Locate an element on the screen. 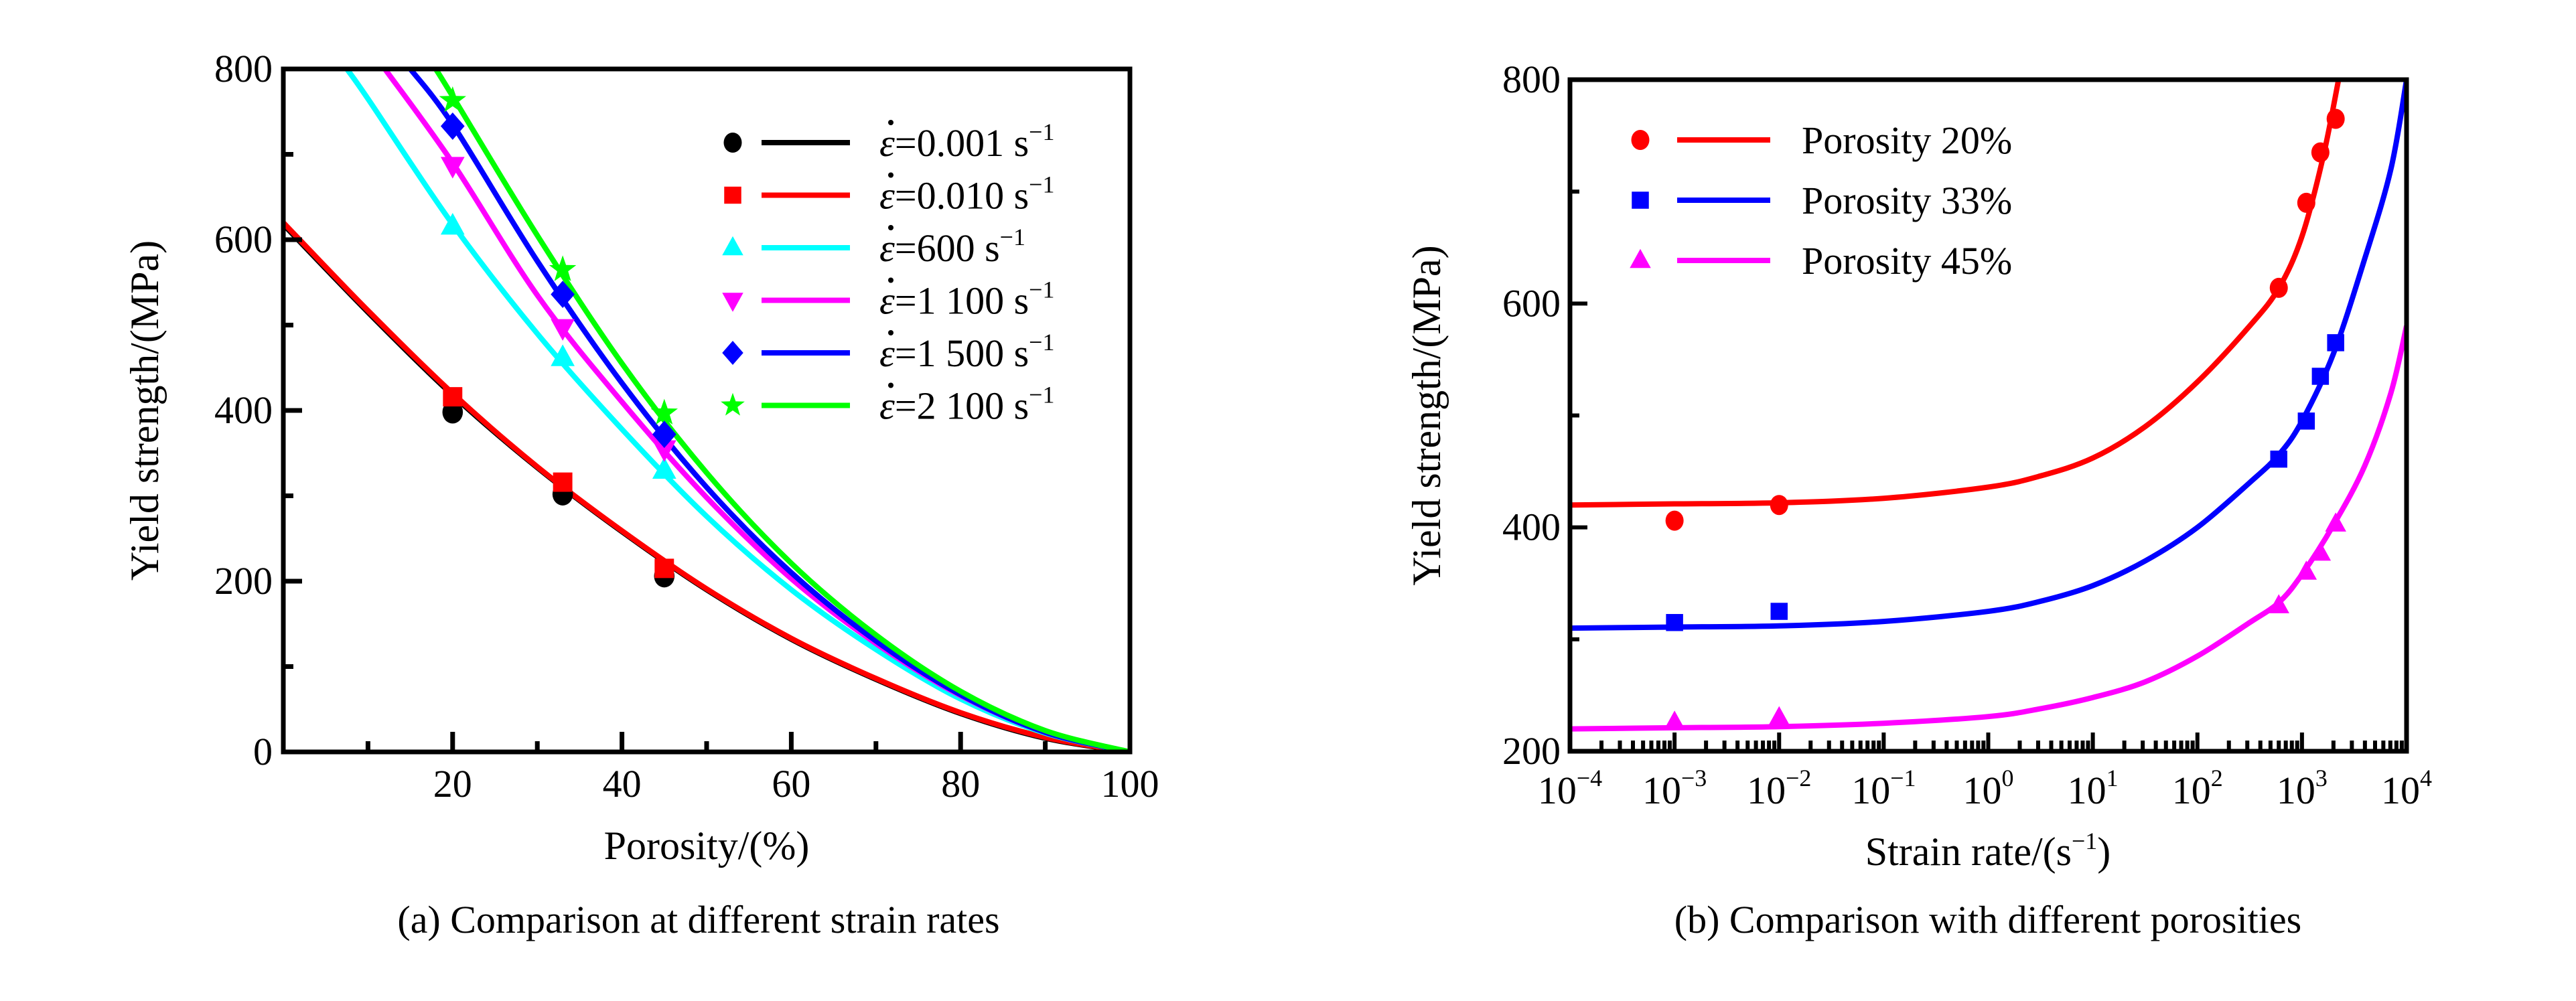  legend-label: ε=1 500 s−1 is located at coordinates (966, 352).